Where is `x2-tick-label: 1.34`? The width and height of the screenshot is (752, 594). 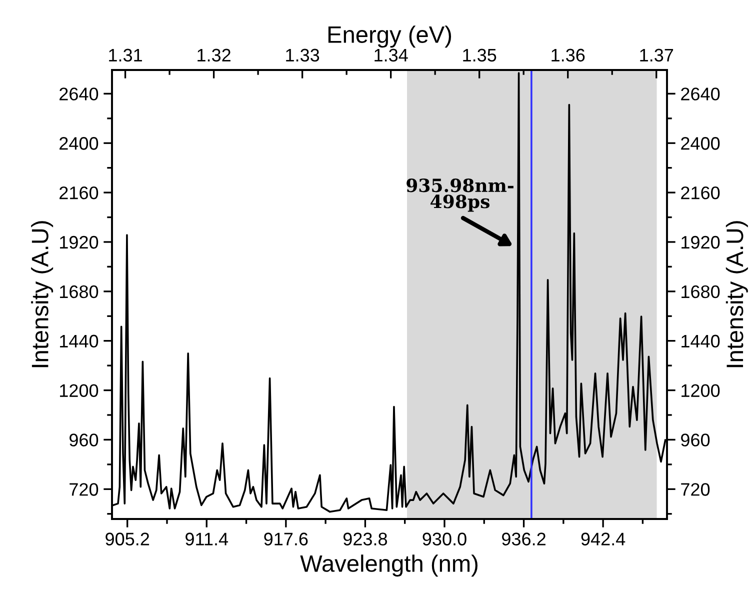 x2-tick-label: 1.34 is located at coordinates (391, 55).